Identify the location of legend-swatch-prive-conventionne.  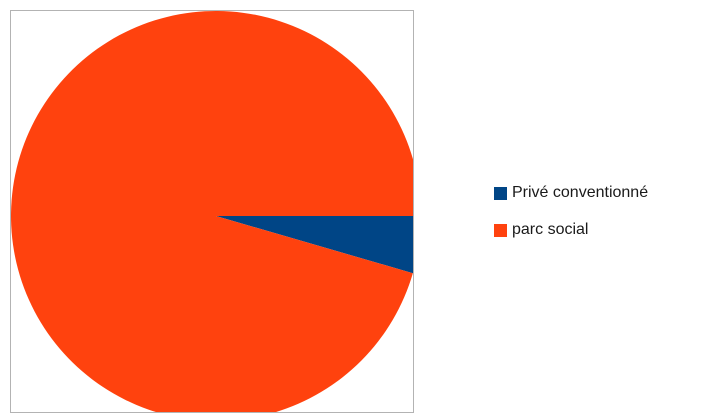
(500, 193).